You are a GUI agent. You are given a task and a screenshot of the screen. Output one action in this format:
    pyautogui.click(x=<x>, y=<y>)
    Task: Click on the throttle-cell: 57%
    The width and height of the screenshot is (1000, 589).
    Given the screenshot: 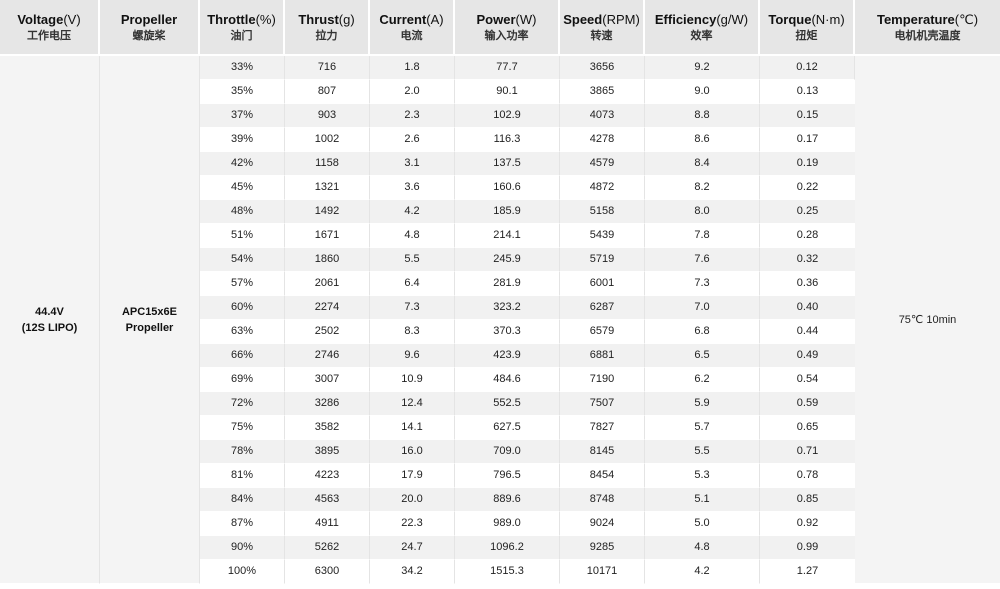 What is the action you would take?
    pyautogui.click(x=242, y=284)
    